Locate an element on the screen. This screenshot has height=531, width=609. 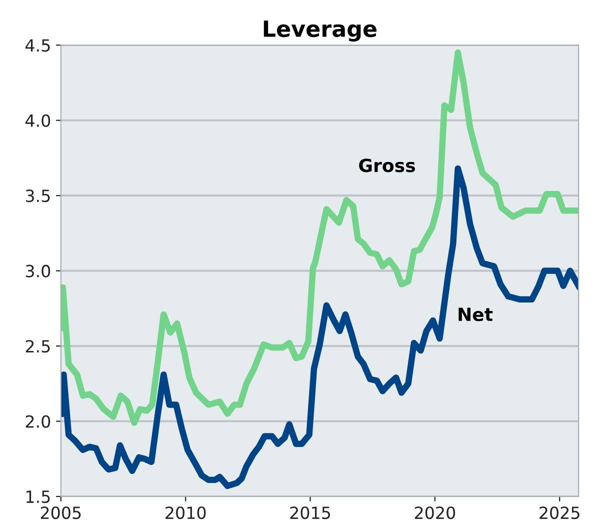
y-tick-label: 3.0 is located at coordinates (38, 271).